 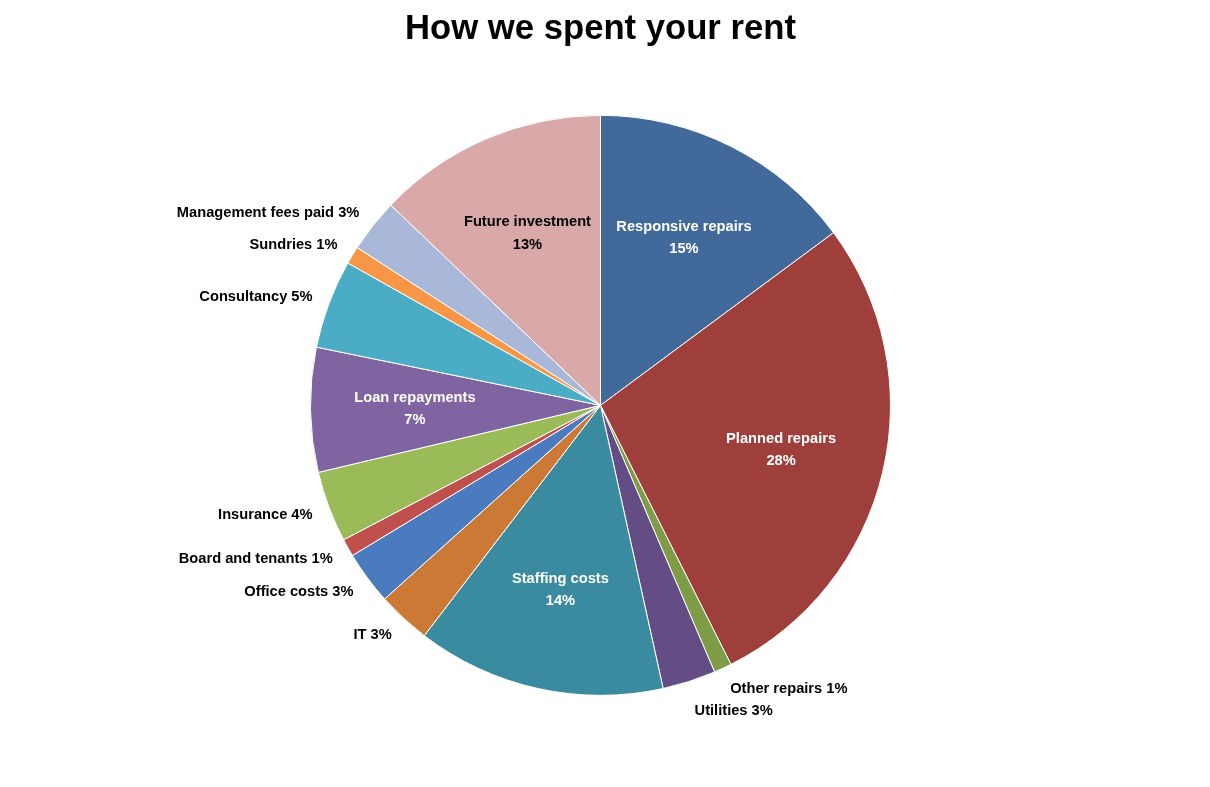 I want to click on slice-label: Utilities 3%, so click(x=733, y=710).